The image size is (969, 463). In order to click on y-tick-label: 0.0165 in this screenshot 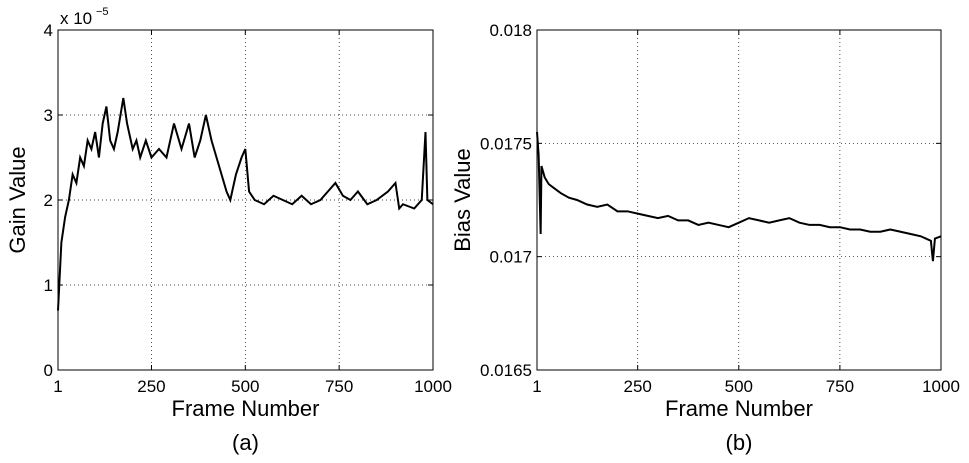, I will do `click(506, 370)`.